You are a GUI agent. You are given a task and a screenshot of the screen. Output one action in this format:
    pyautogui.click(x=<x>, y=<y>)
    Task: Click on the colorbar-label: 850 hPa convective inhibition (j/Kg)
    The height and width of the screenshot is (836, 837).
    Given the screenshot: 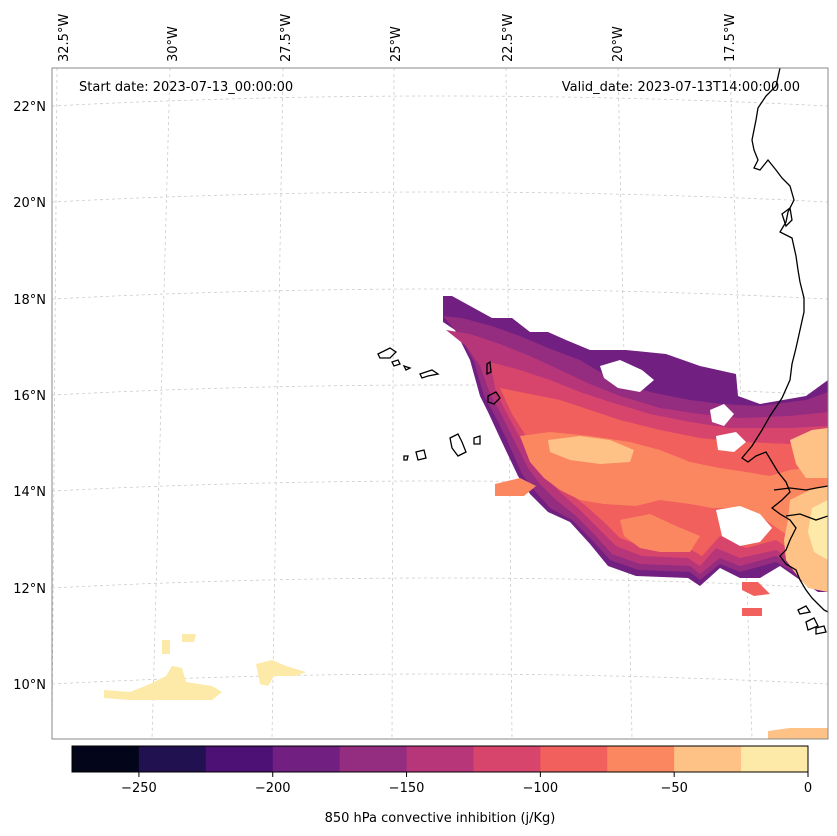 What is the action you would take?
    pyautogui.click(x=440, y=818)
    